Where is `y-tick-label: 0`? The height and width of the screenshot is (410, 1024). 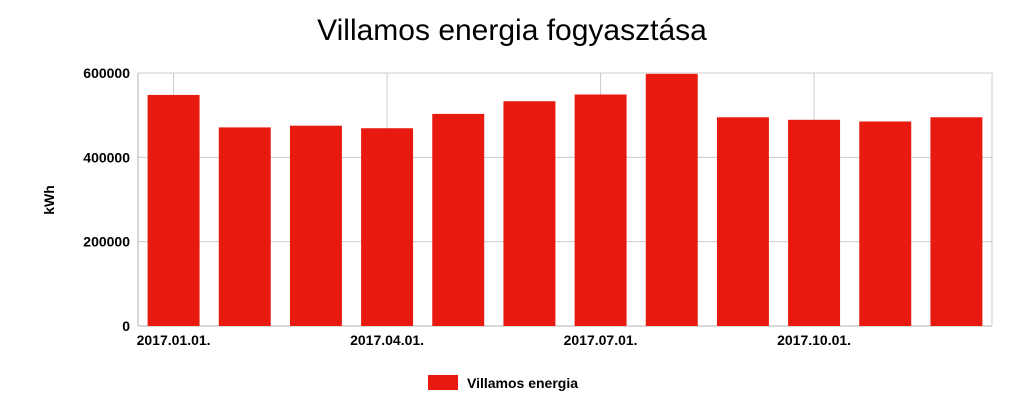
y-tick-label: 0 is located at coordinates (126, 326).